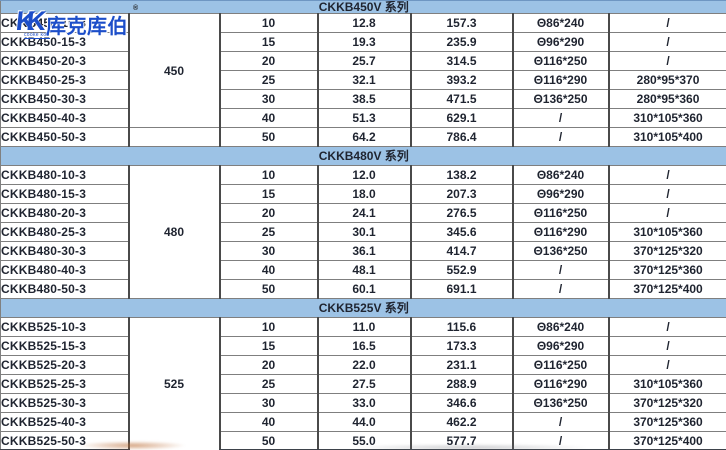  Describe the element at coordinates (363, 327) in the screenshot. I see `value-cell: 11.0` at that location.